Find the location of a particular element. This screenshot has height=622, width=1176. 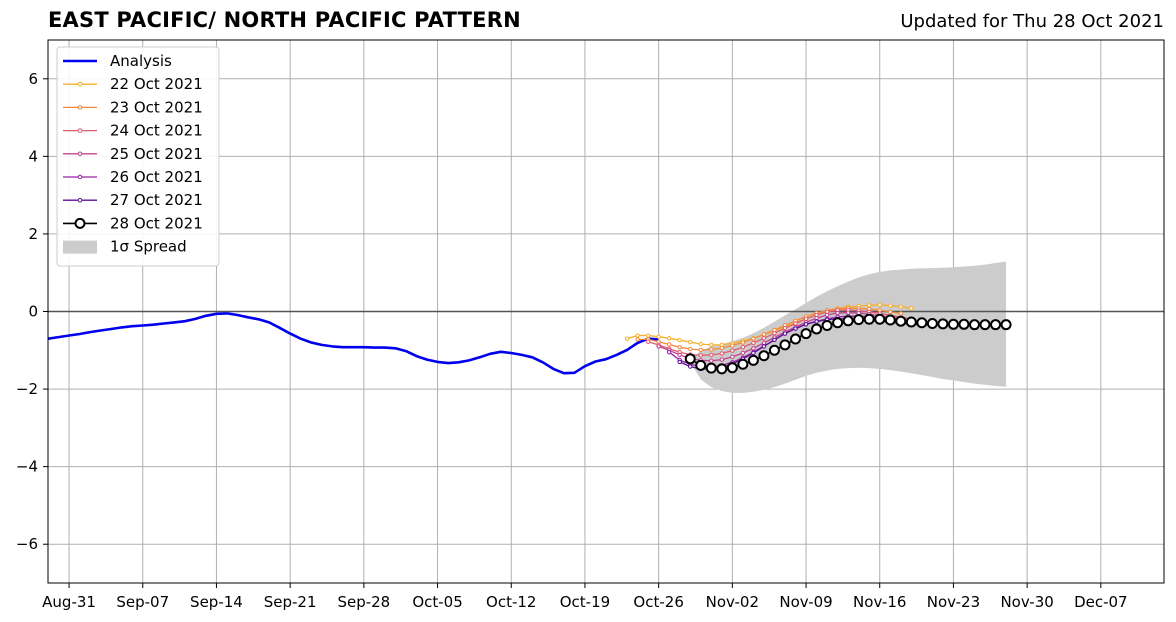

x-tick-label: Oct-26 is located at coordinates (658, 602).